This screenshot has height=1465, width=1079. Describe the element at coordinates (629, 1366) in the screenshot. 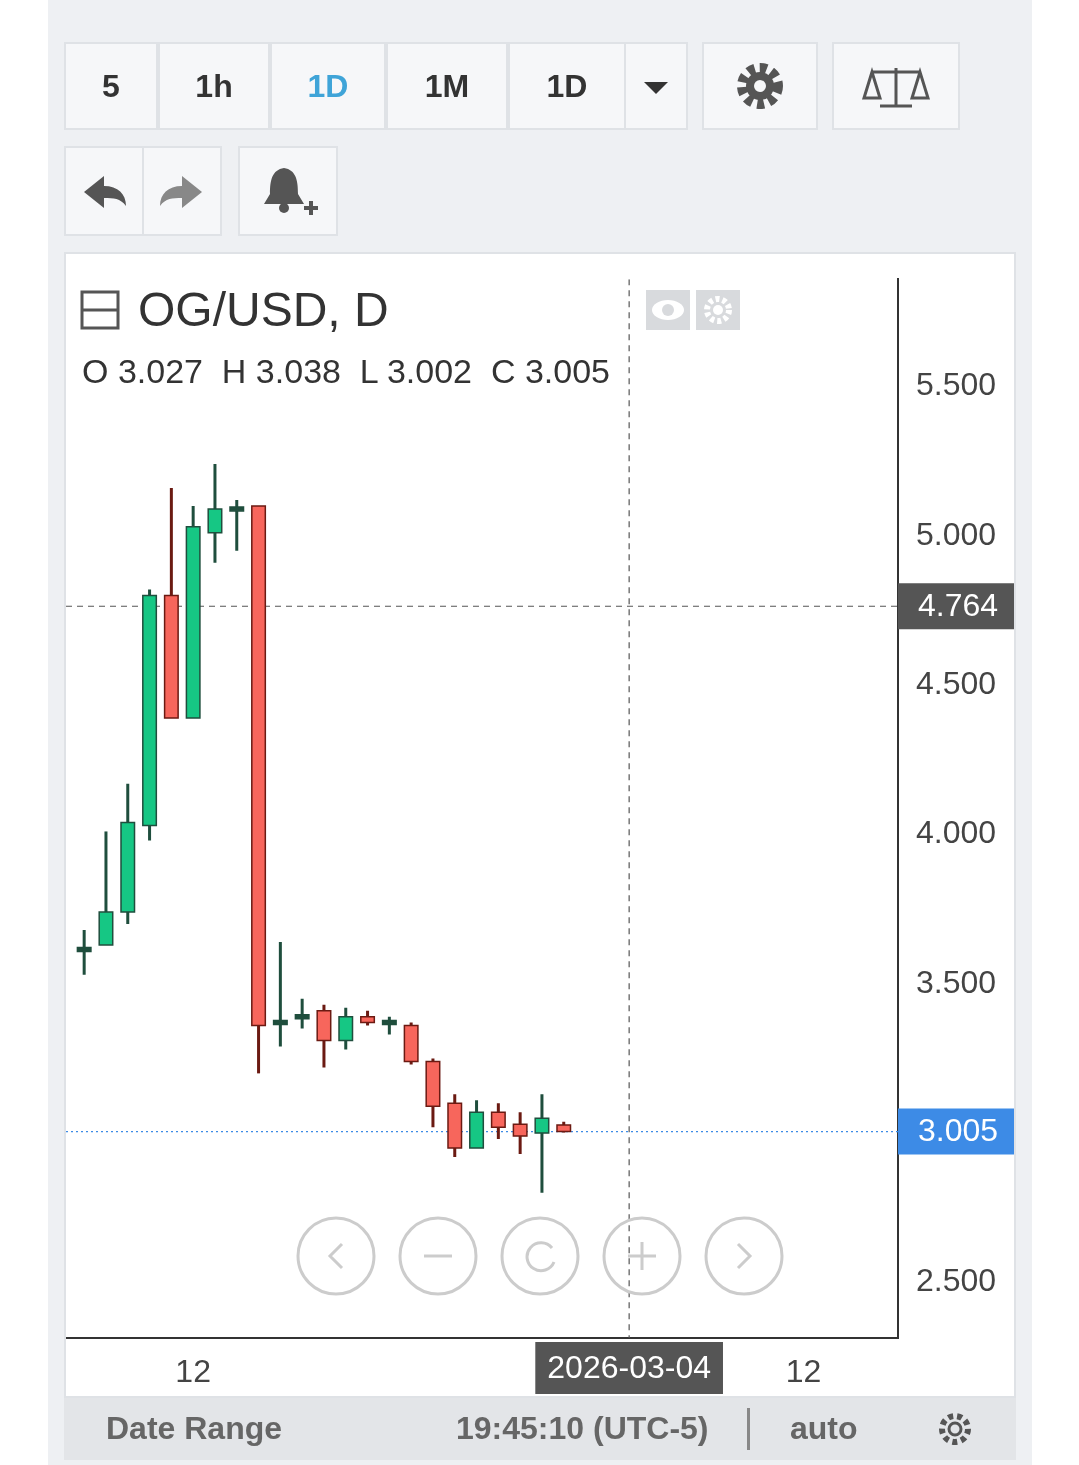

I see `ref-line-label: 2026-03-04` at that location.